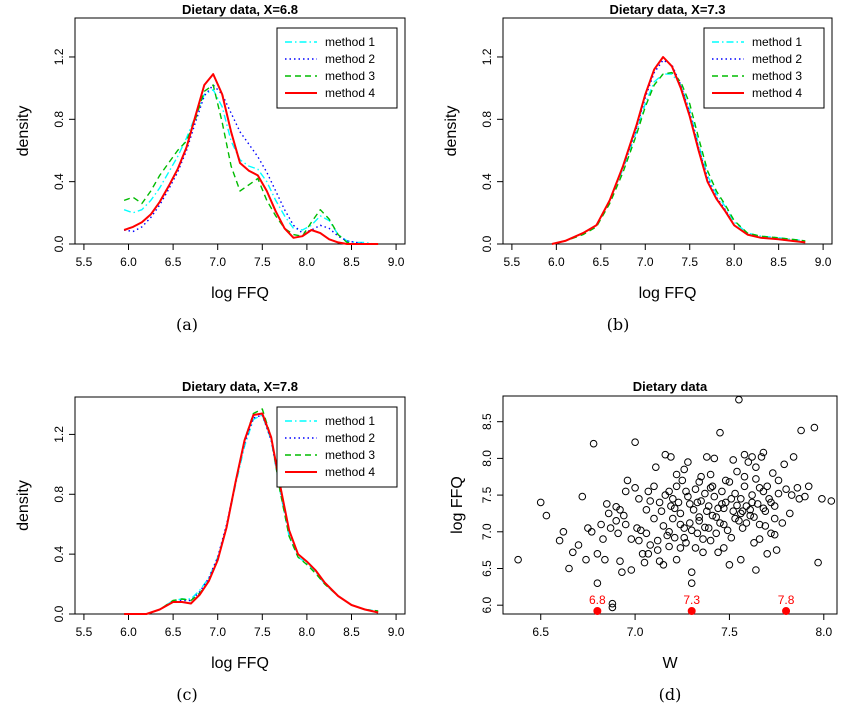  Describe the element at coordinates (670, 386) in the screenshot. I see `chart-title: Dietary data` at that location.